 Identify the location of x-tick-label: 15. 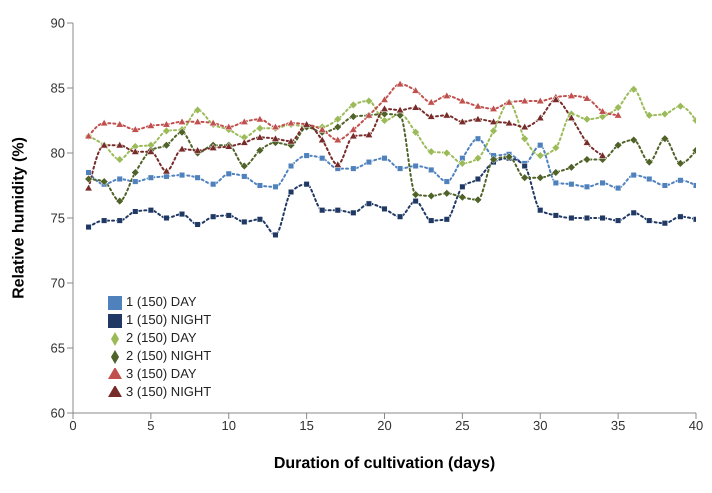
(306, 426).